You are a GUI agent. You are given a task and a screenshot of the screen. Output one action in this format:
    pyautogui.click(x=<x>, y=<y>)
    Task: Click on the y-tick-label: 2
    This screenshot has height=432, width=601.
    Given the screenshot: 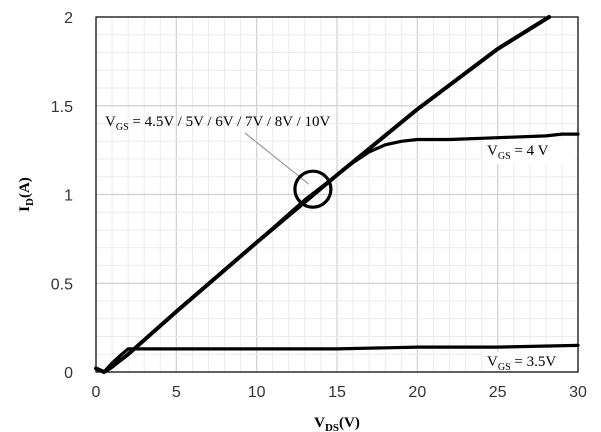 What is the action you would take?
    pyautogui.click(x=68, y=18)
    